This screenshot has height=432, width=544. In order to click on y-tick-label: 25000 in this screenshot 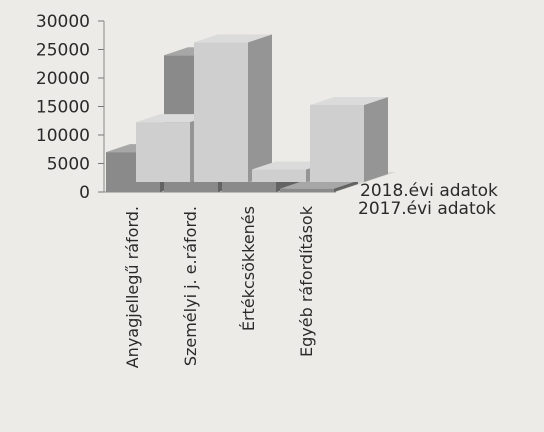, I will do `click(63, 51)`.